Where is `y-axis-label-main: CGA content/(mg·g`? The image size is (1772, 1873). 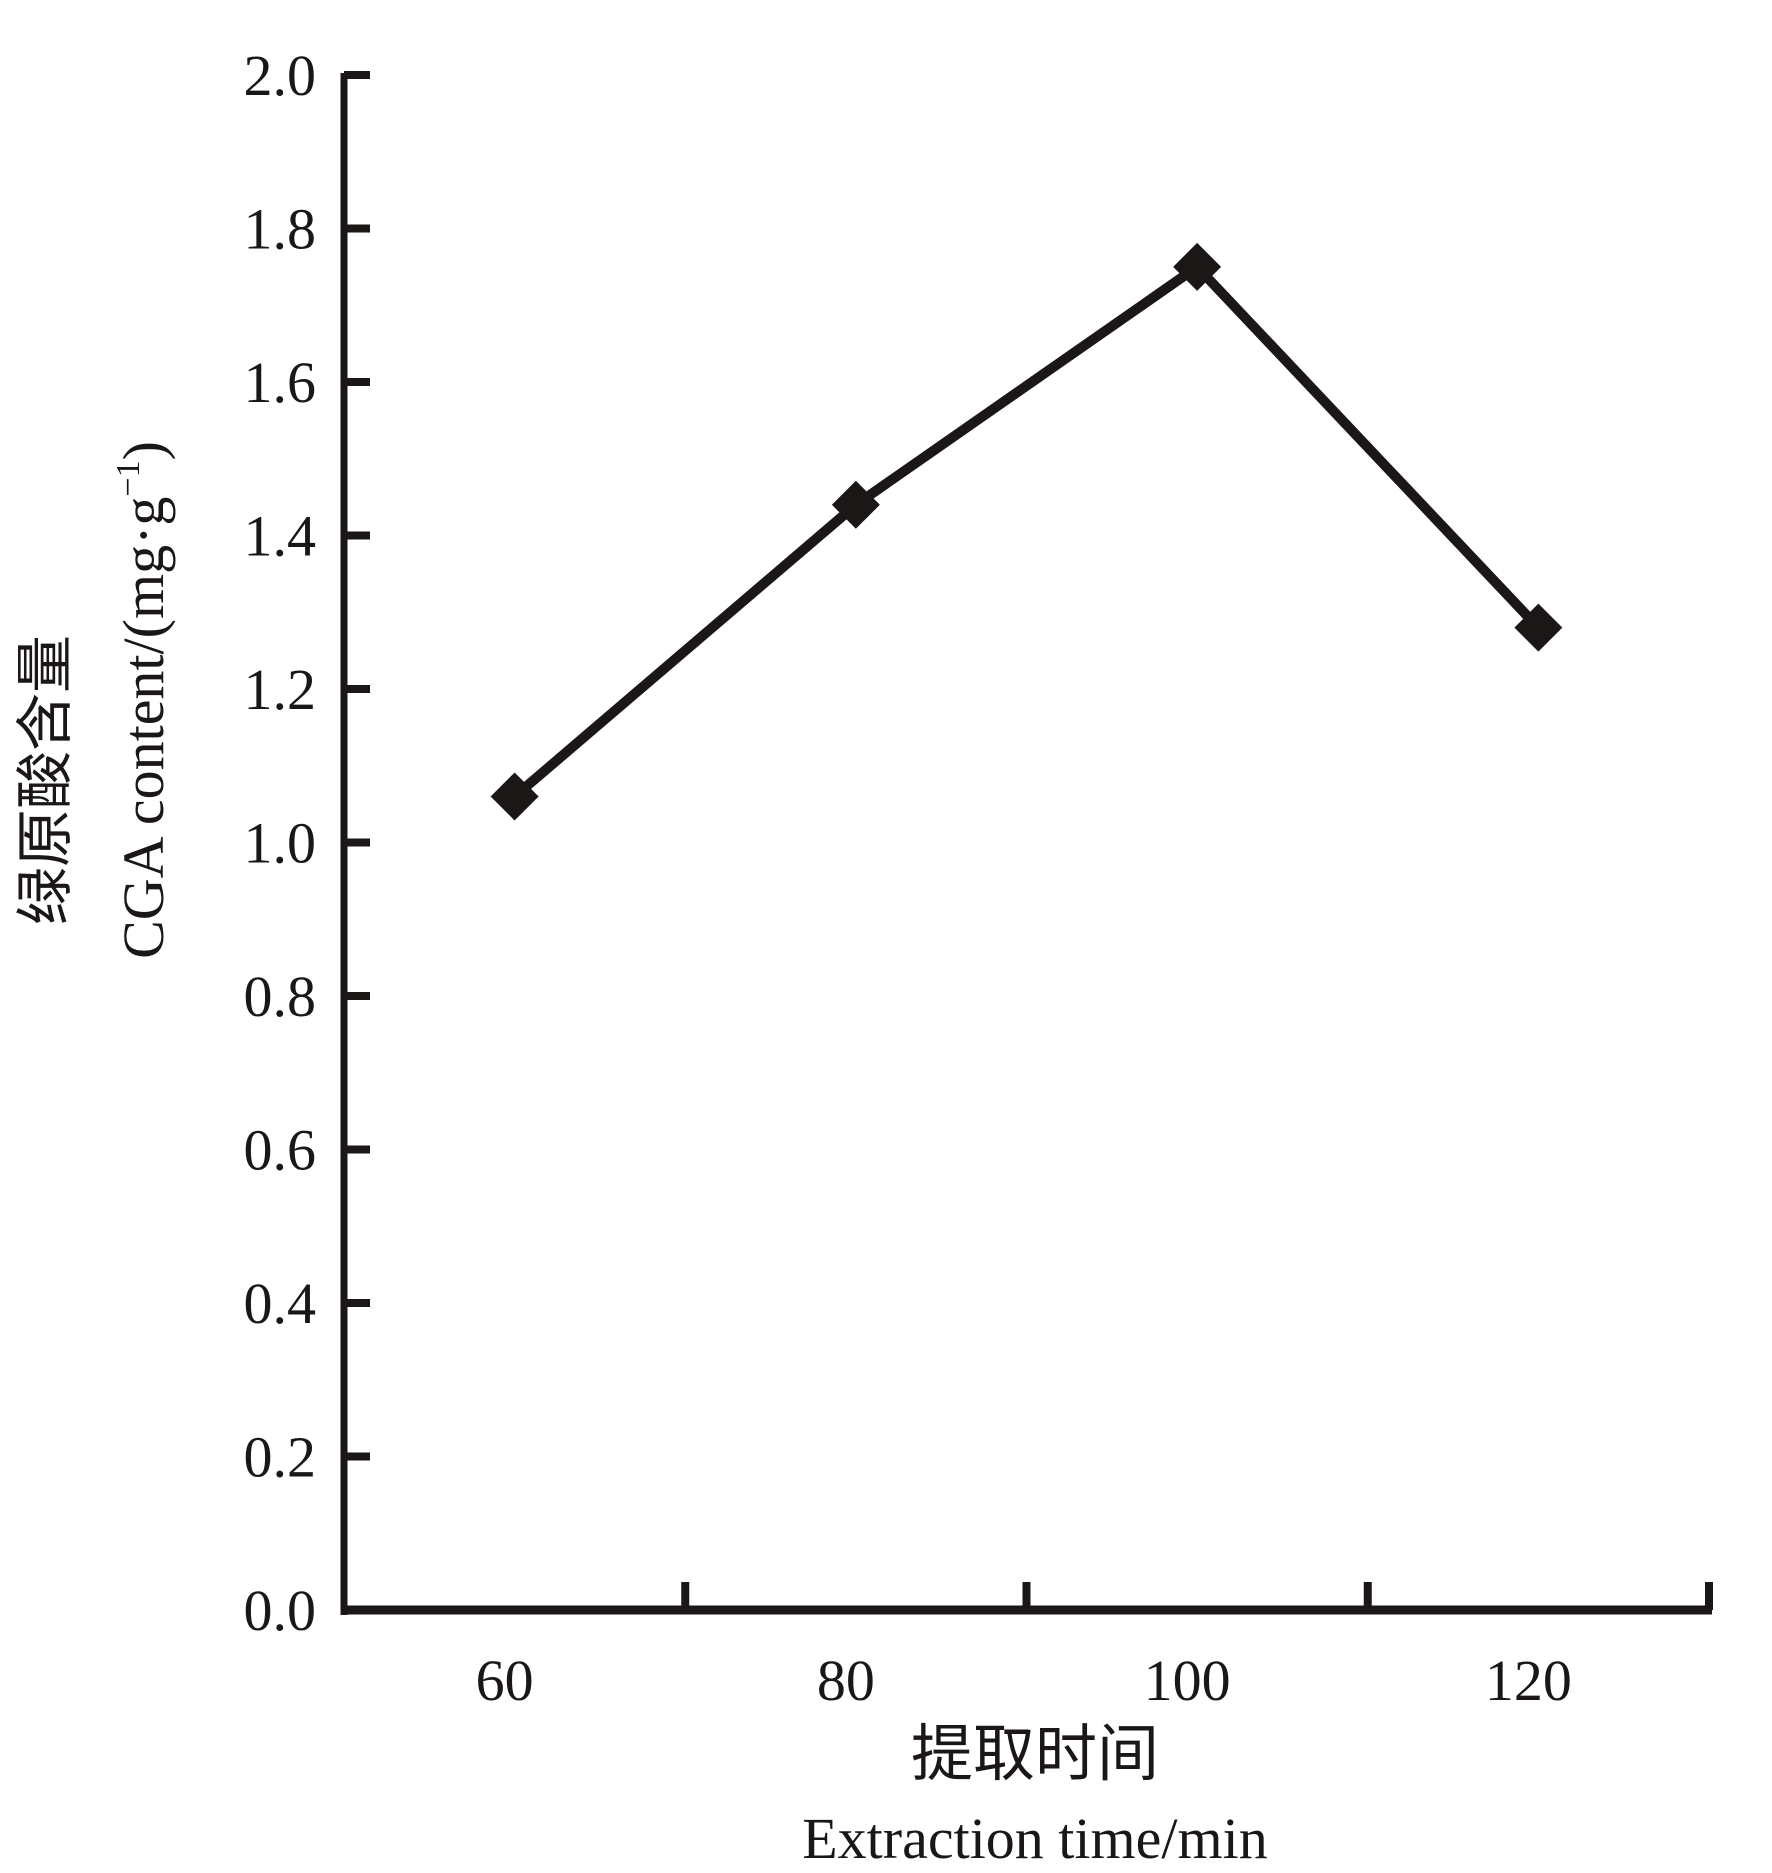 y-axis-label-main: CGA content/(mg·g is located at coordinates (143, 728).